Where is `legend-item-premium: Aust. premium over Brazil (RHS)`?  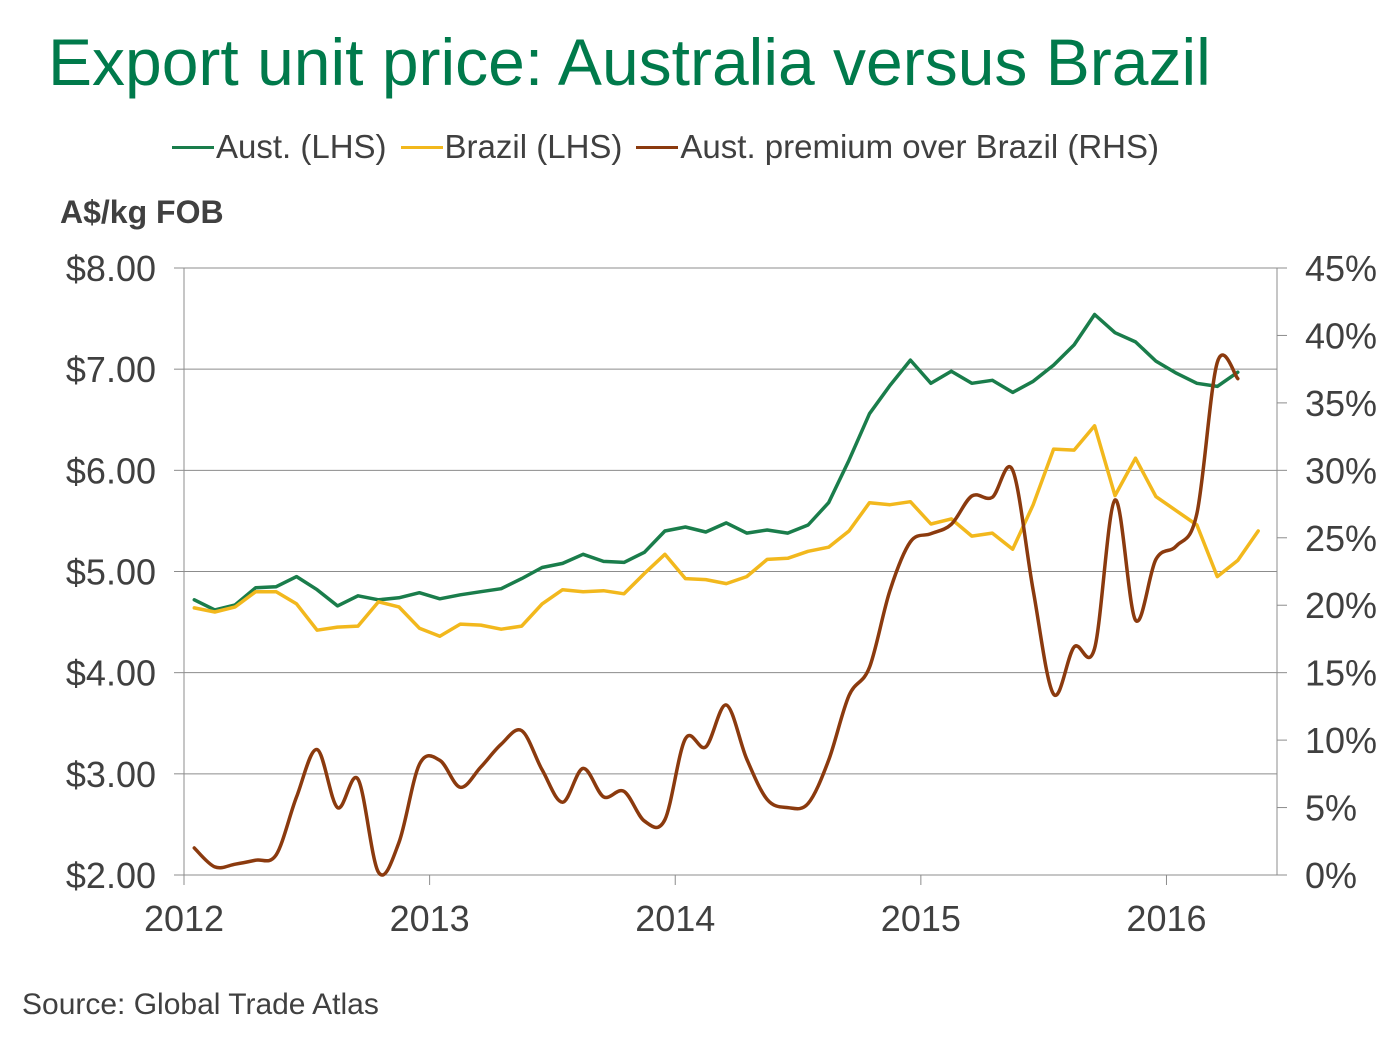 legend-item-premium: Aust. premium over Brazil (RHS) is located at coordinates (897, 147).